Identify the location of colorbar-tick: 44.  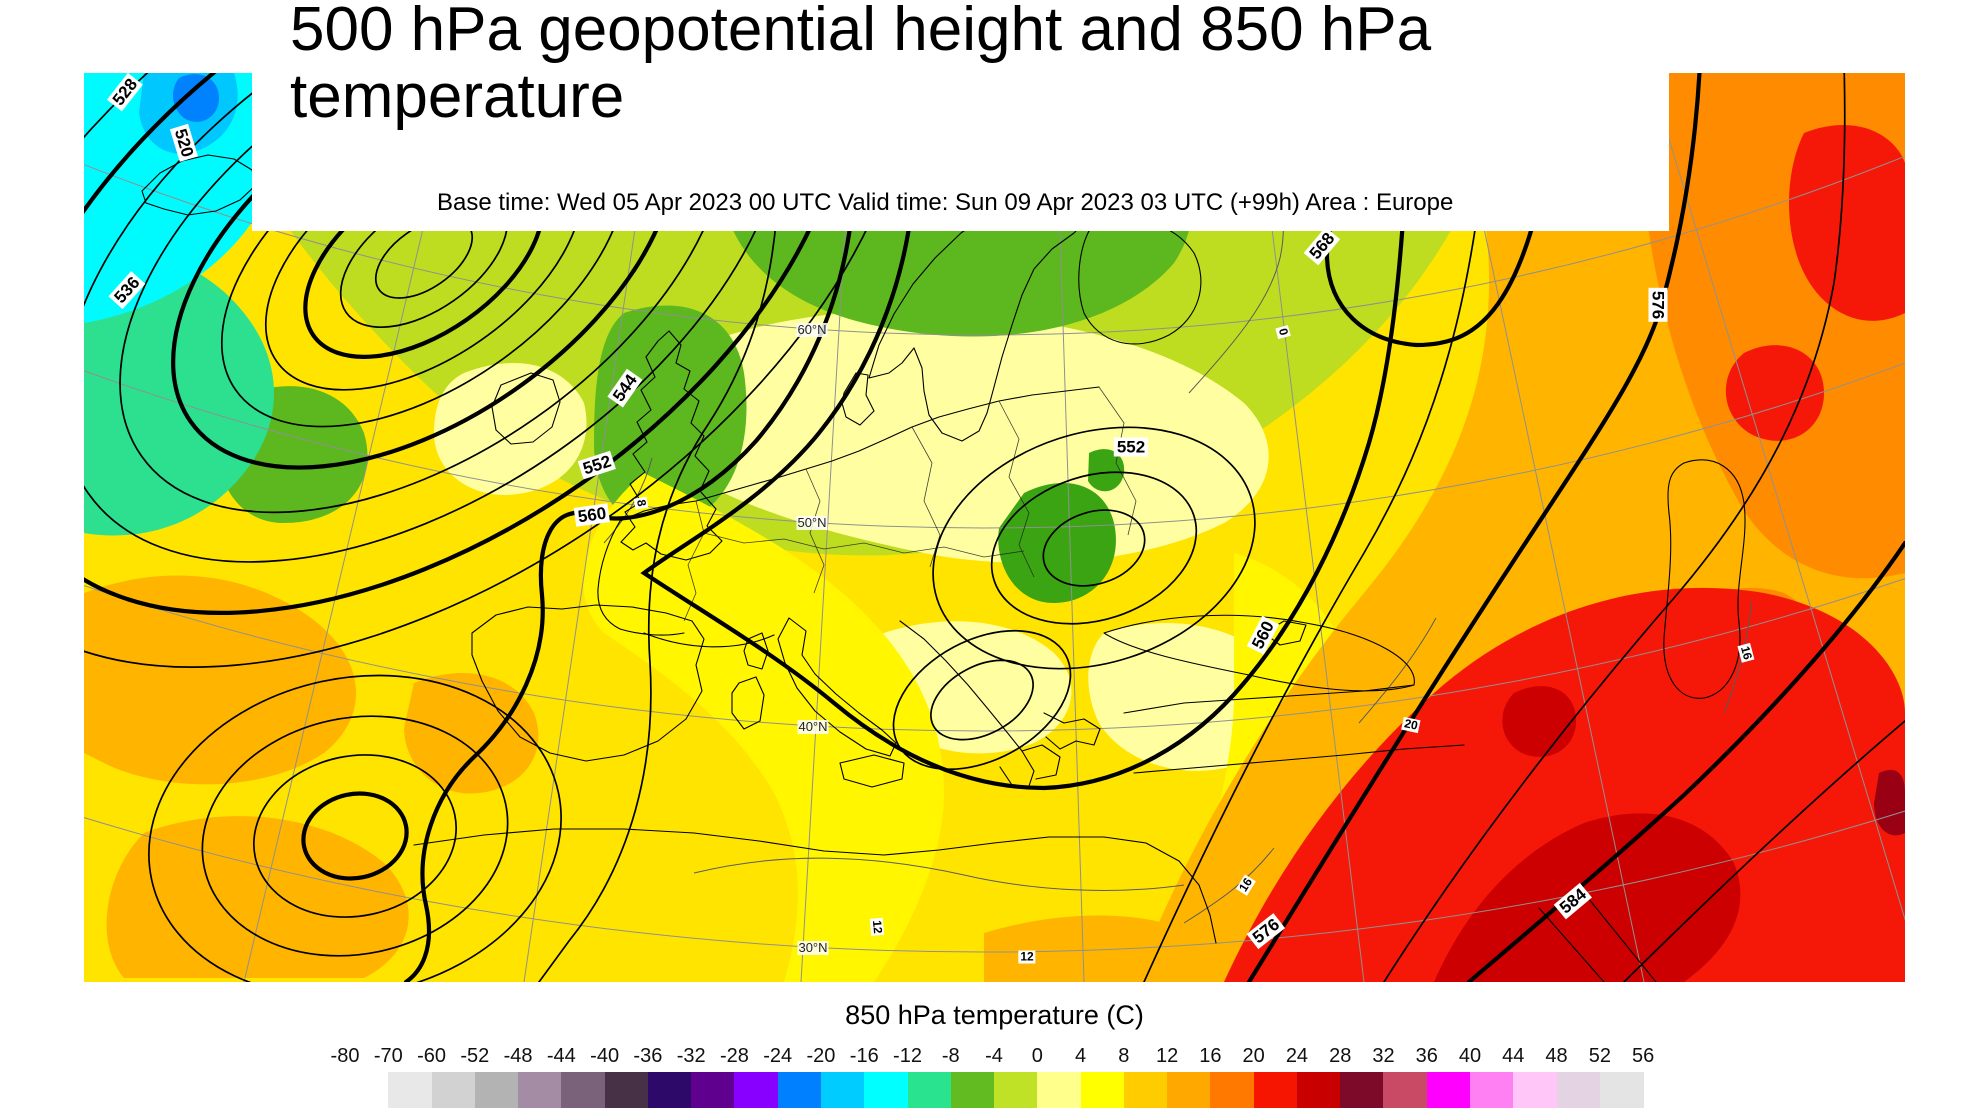
(1513, 1056).